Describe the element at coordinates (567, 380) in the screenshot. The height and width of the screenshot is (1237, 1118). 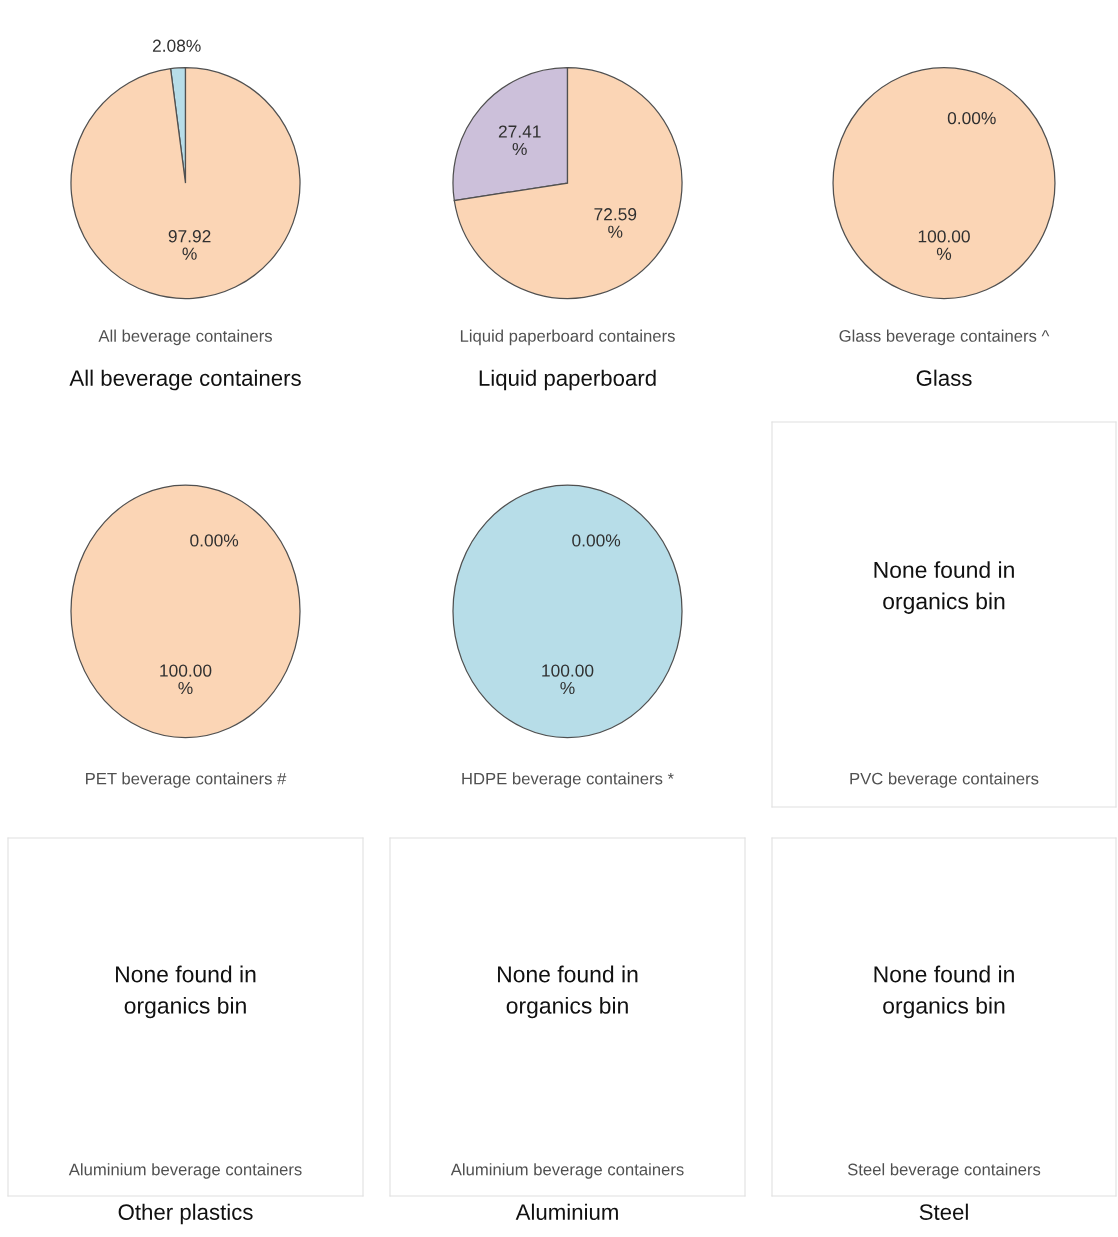
I see `text: Liquid paperboard` at that location.